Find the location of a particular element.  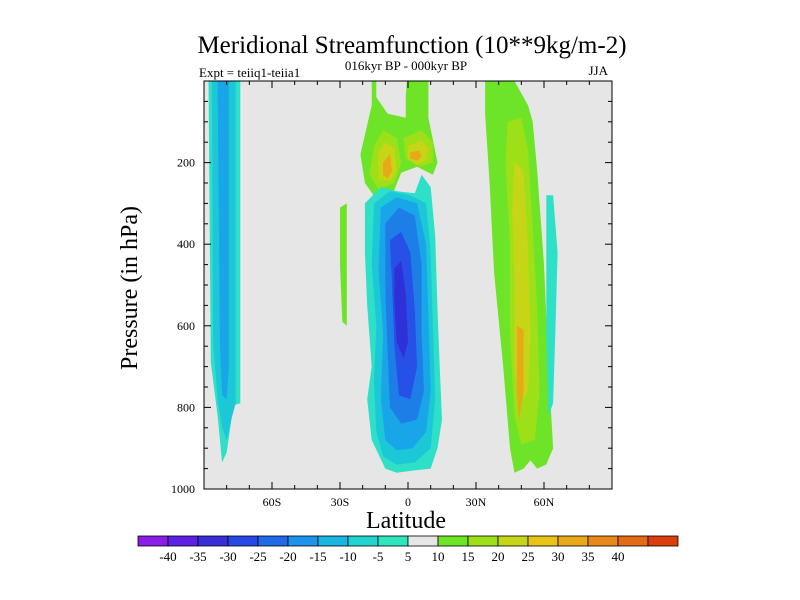

colorbar-label: 15 is located at coordinates (468, 556).